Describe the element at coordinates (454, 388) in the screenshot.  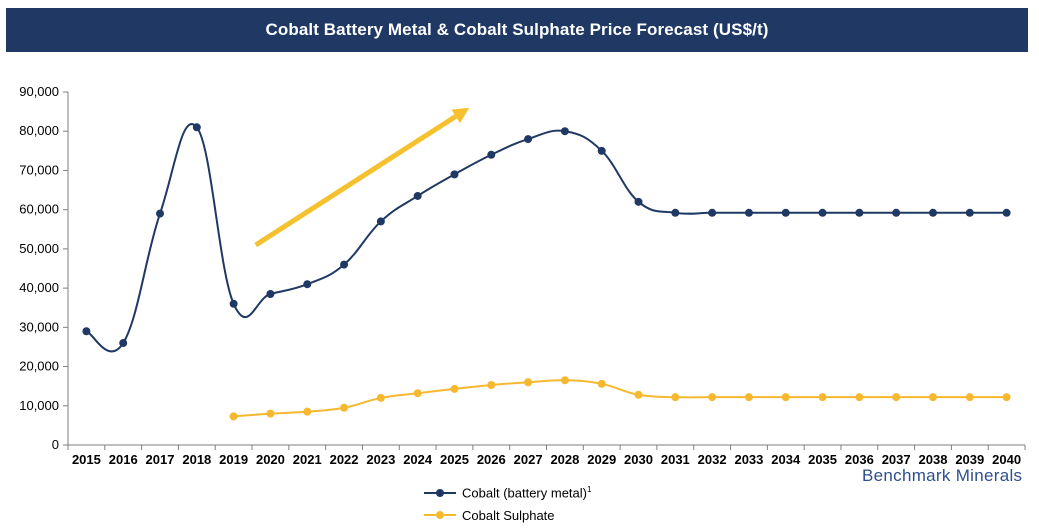
I see `data-point-cobalt-sulphate-2025` at that location.